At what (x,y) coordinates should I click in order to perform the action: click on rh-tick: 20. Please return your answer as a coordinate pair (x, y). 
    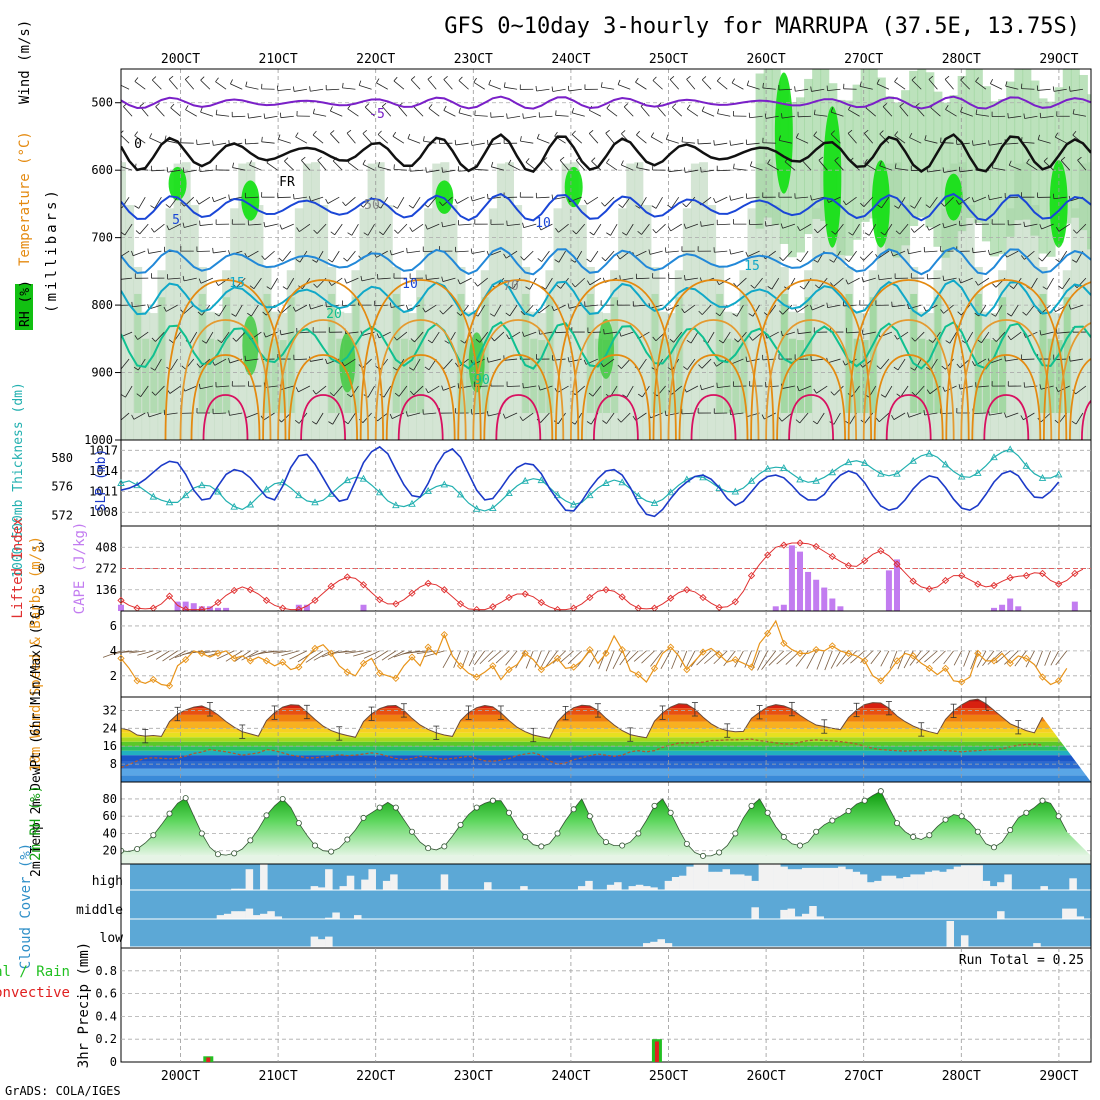
    Looking at the image, I should click on (110, 851).